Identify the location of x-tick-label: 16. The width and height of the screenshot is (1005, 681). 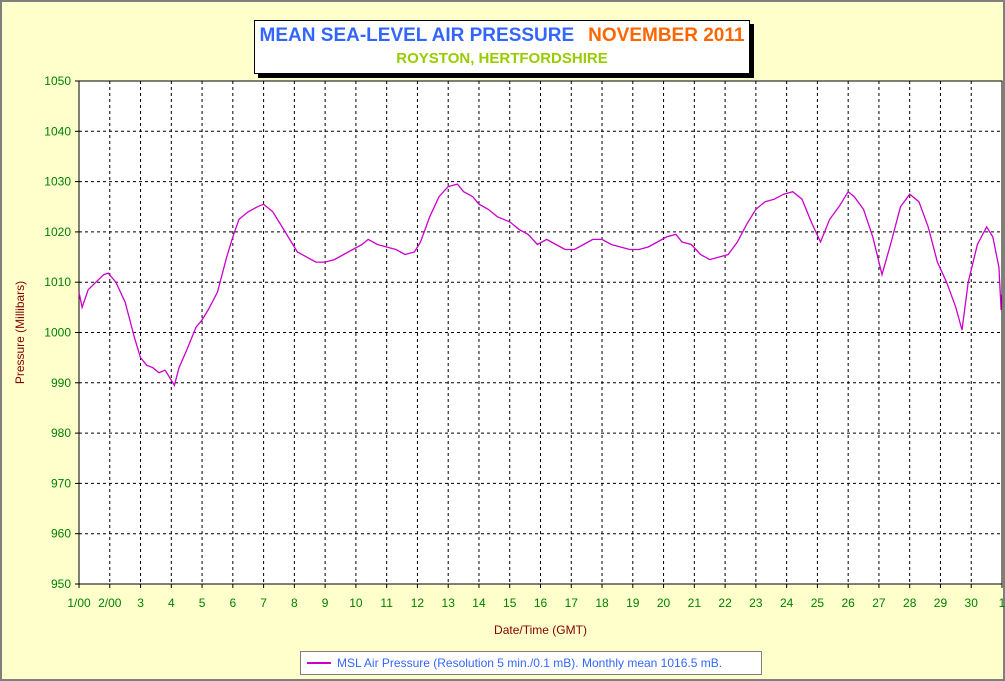
(541, 603).